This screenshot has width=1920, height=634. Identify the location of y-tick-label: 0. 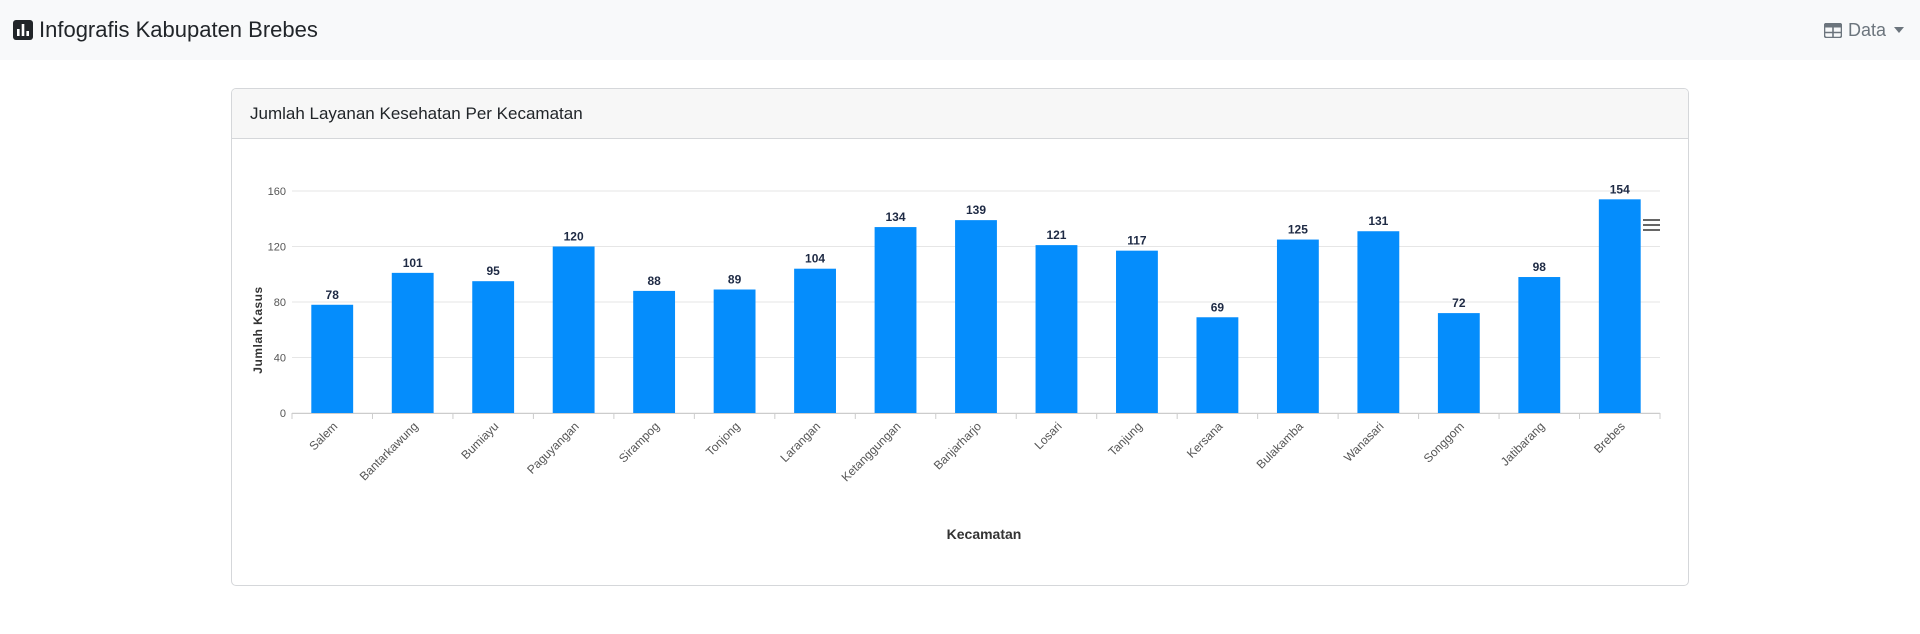
(283, 414).